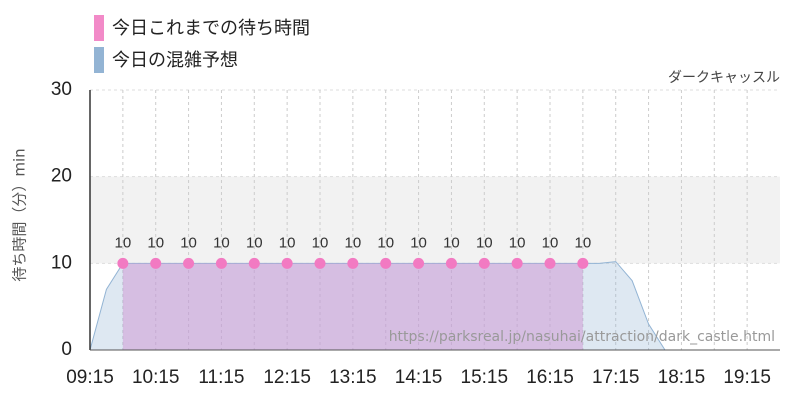  Describe the element at coordinates (352, 306) in the screenshot. I see `area` at that location.